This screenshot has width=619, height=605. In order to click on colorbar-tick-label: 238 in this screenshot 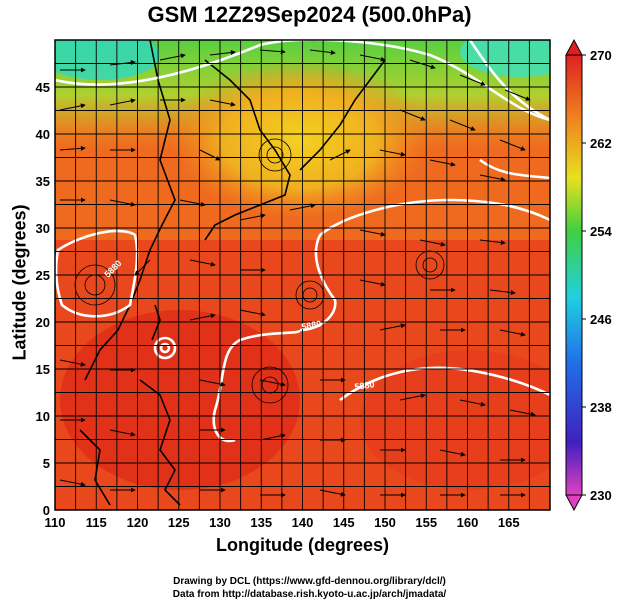, I will do `click(601, 407)`.